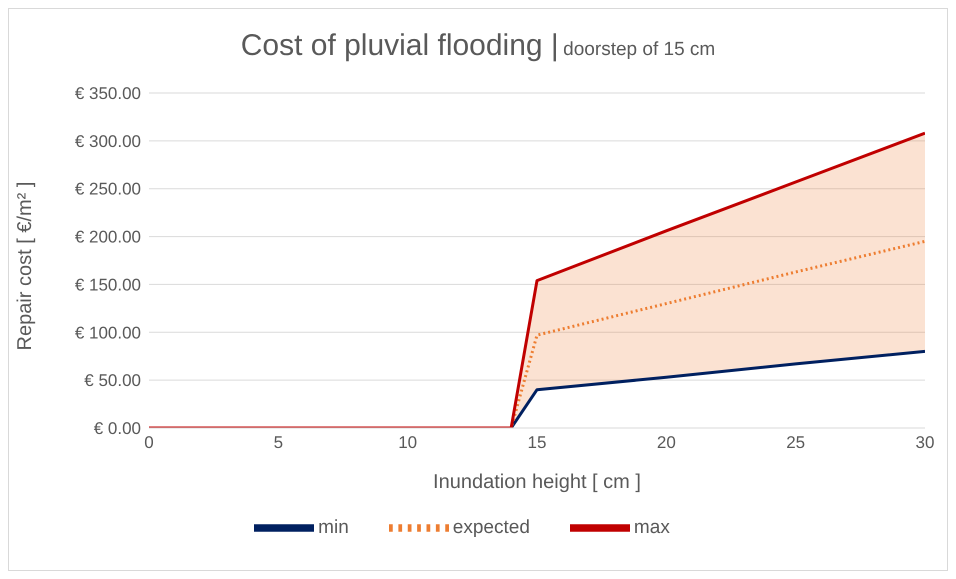 Image resolution: width=956 pixels, height=579 pixels. What do you see at coordinates (639, 49) in the screenshot?
I see `chart-subtitle: doorstep of 15 cm` at bounding box center [639, 49].